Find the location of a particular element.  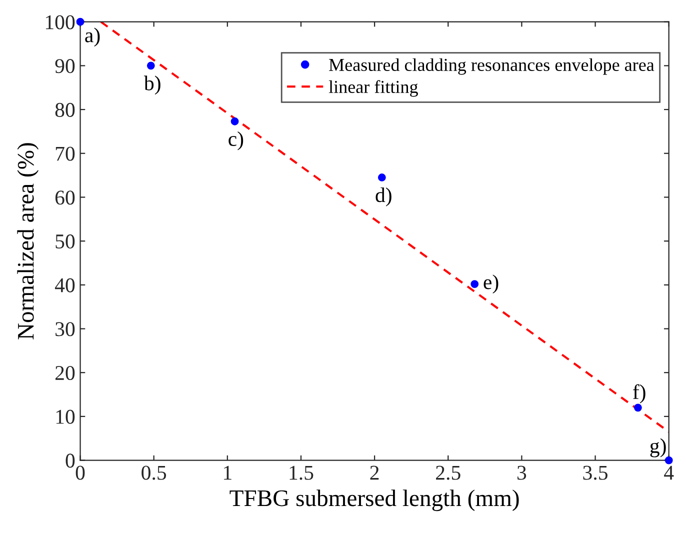

y-axis-title: Normalized area (%) is located at coordinates (28, 241).